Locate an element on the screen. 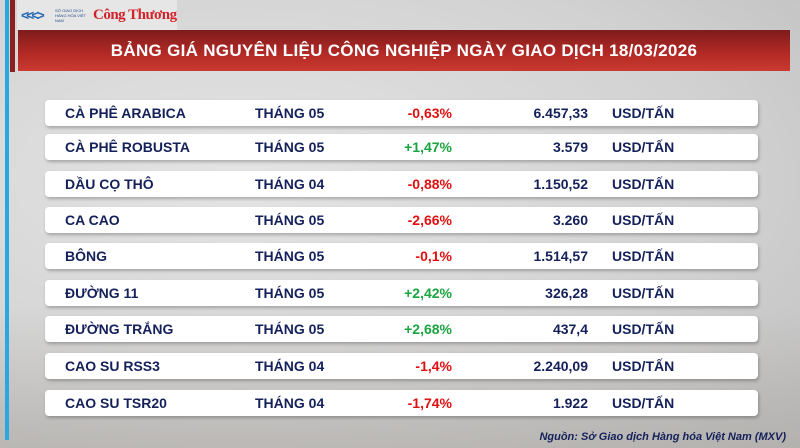 Image resolution: width=800 pixels, height=448 pixels. price: 1.514,57 is located at coordinates (561, 256).